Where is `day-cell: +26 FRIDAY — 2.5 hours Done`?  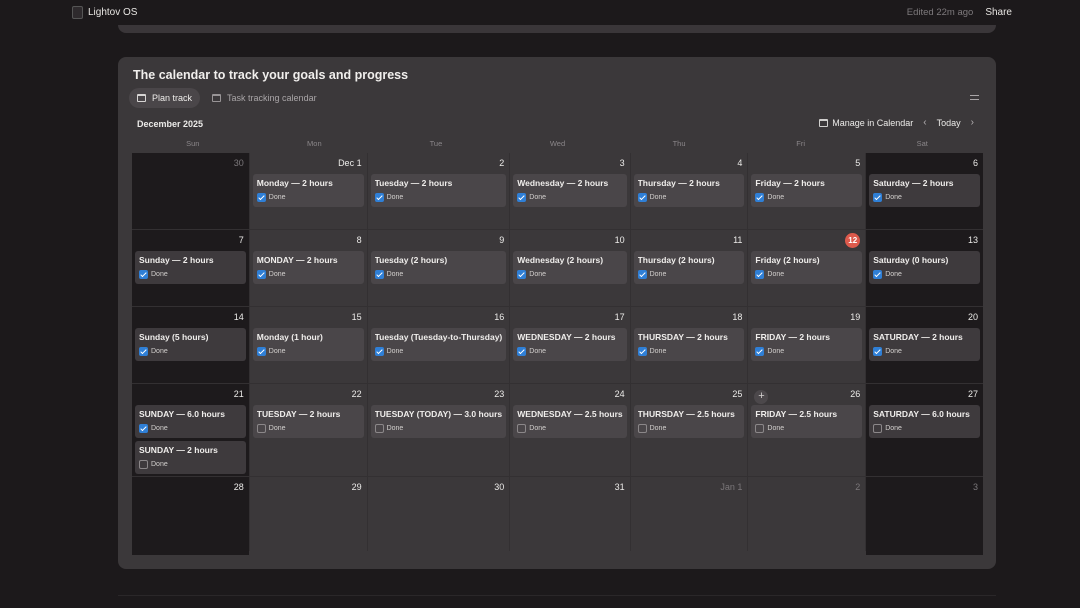 day-cell: +26 FRIDAY — 2.5 hours Done is located at coordinates (807, 430).